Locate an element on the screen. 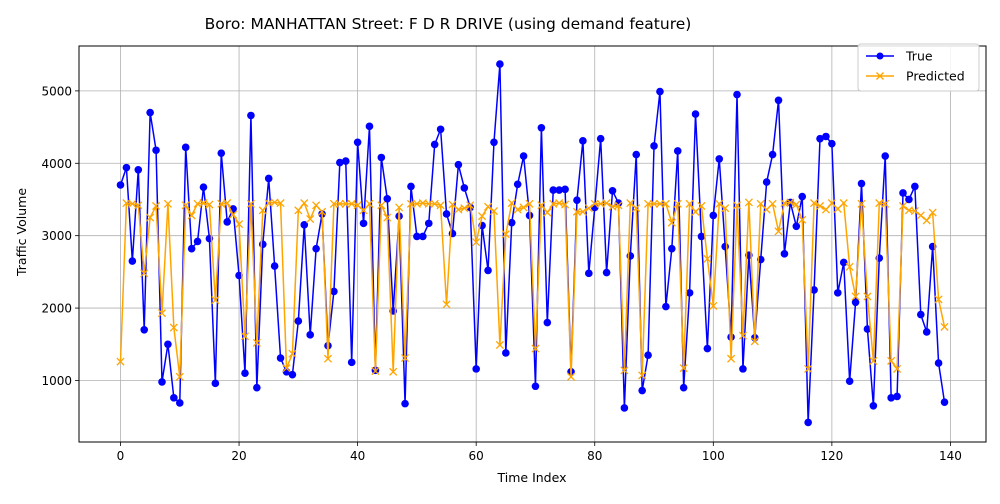  y-axis-label: Traffic Volume is located at coordinates (21, 232).